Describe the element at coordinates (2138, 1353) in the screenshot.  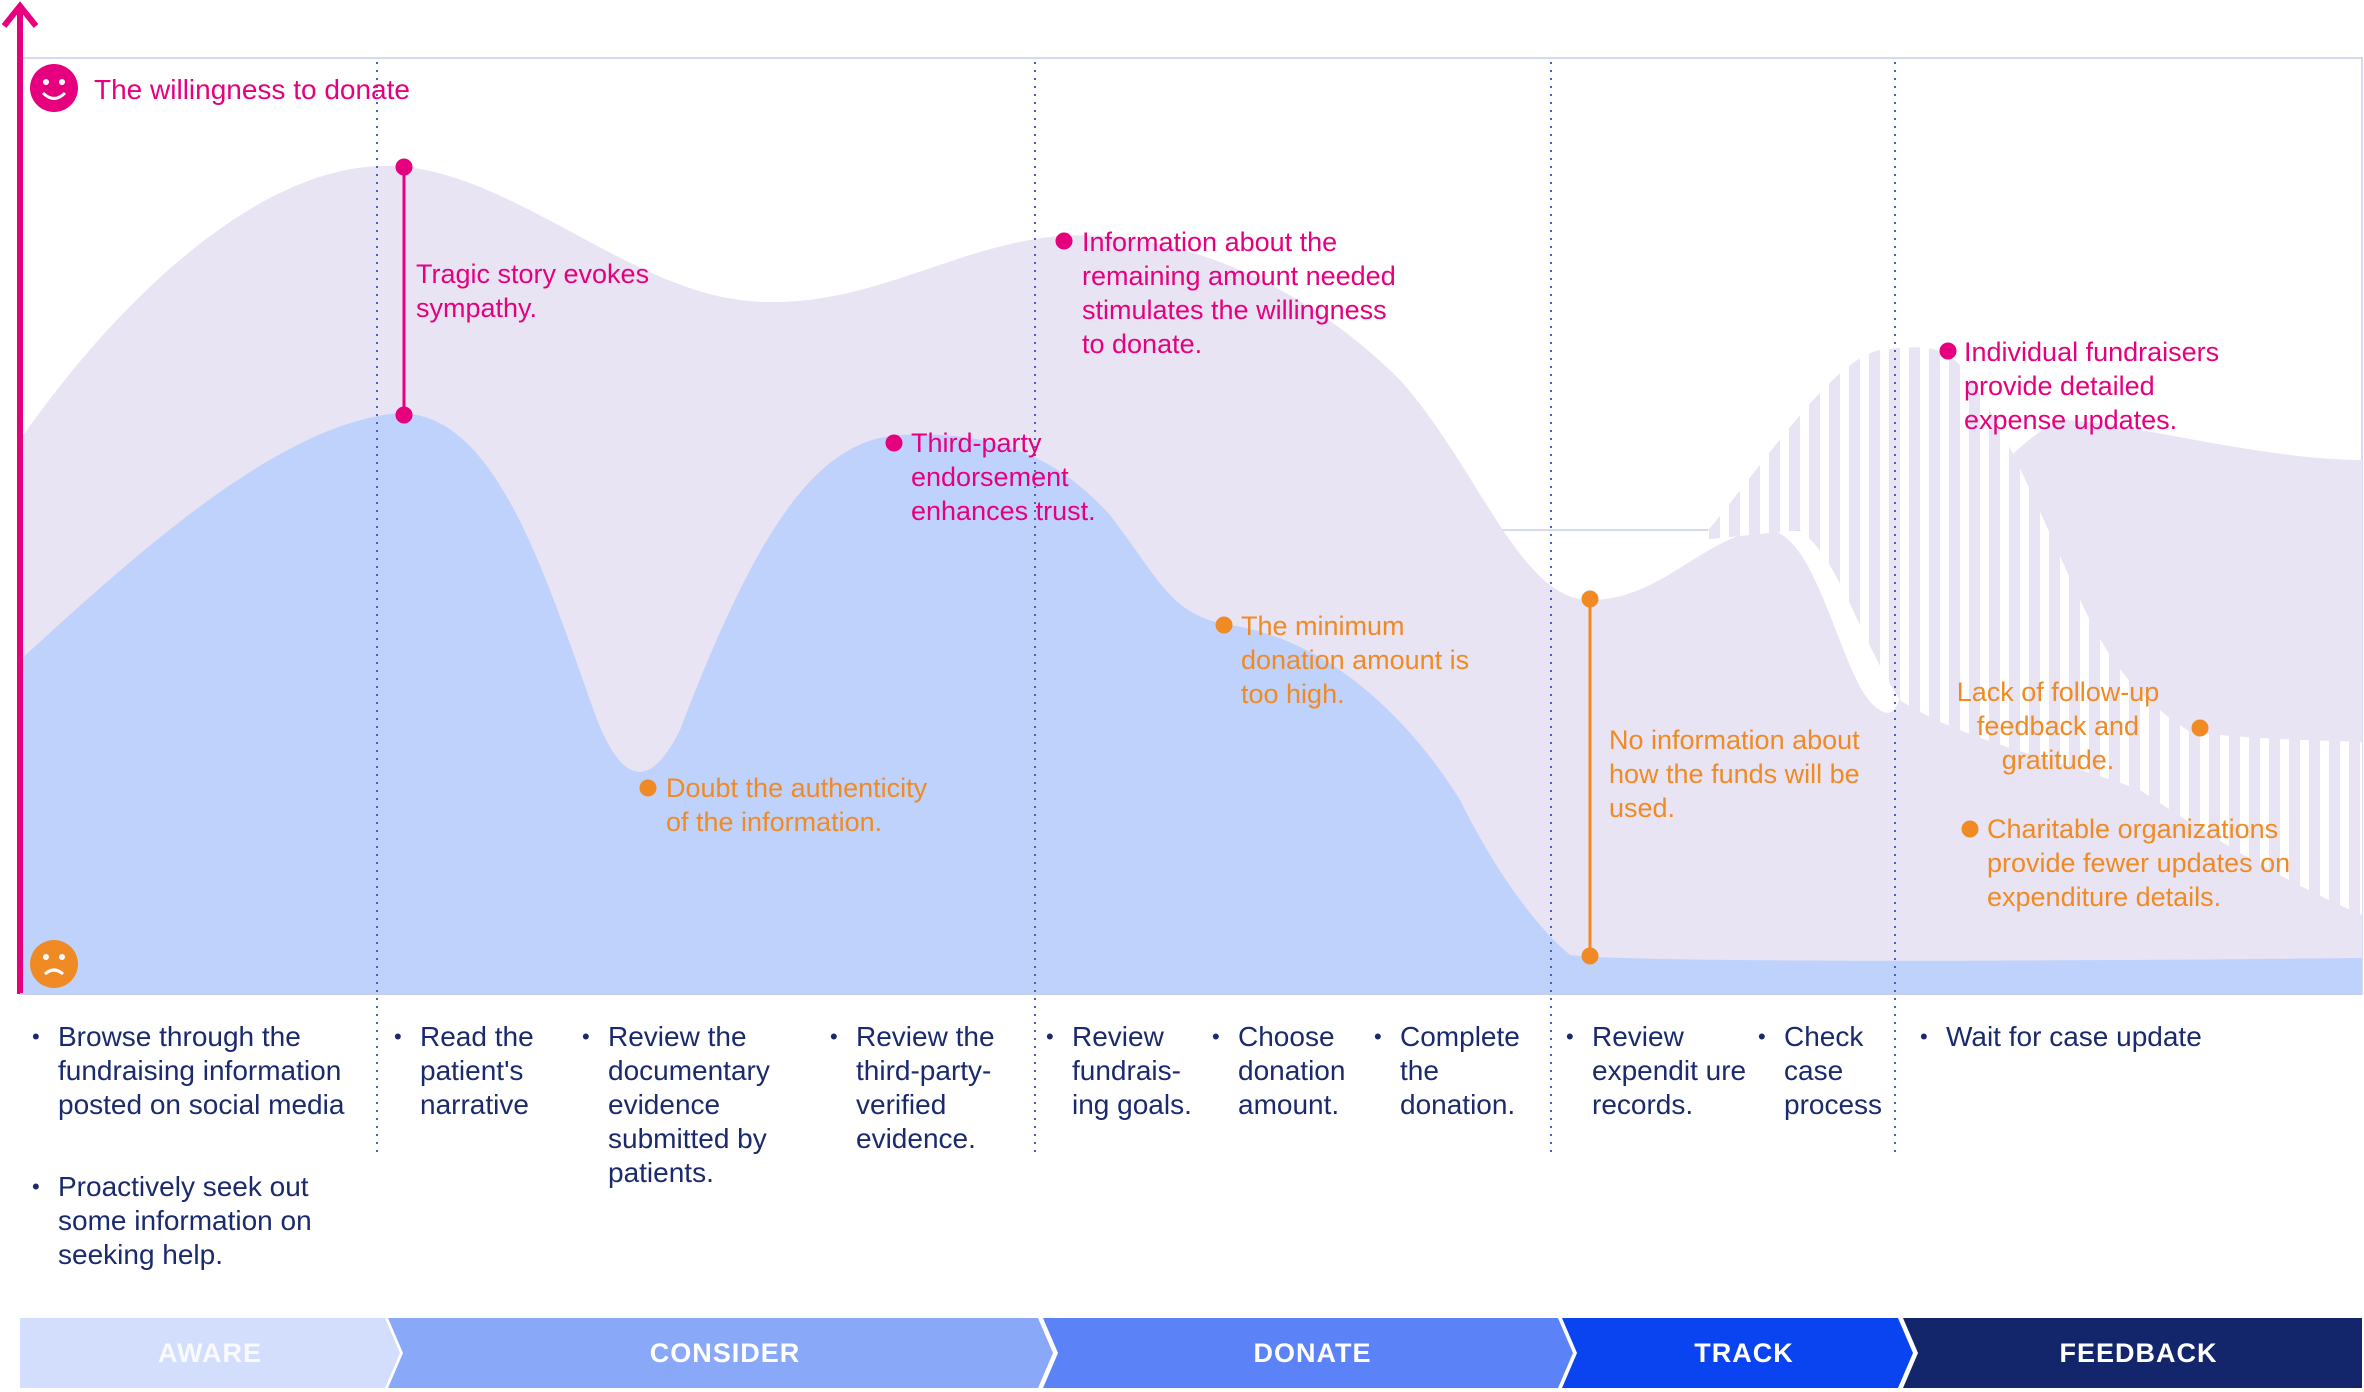
I see `stage-feedback: FEEDBACK` at that location.